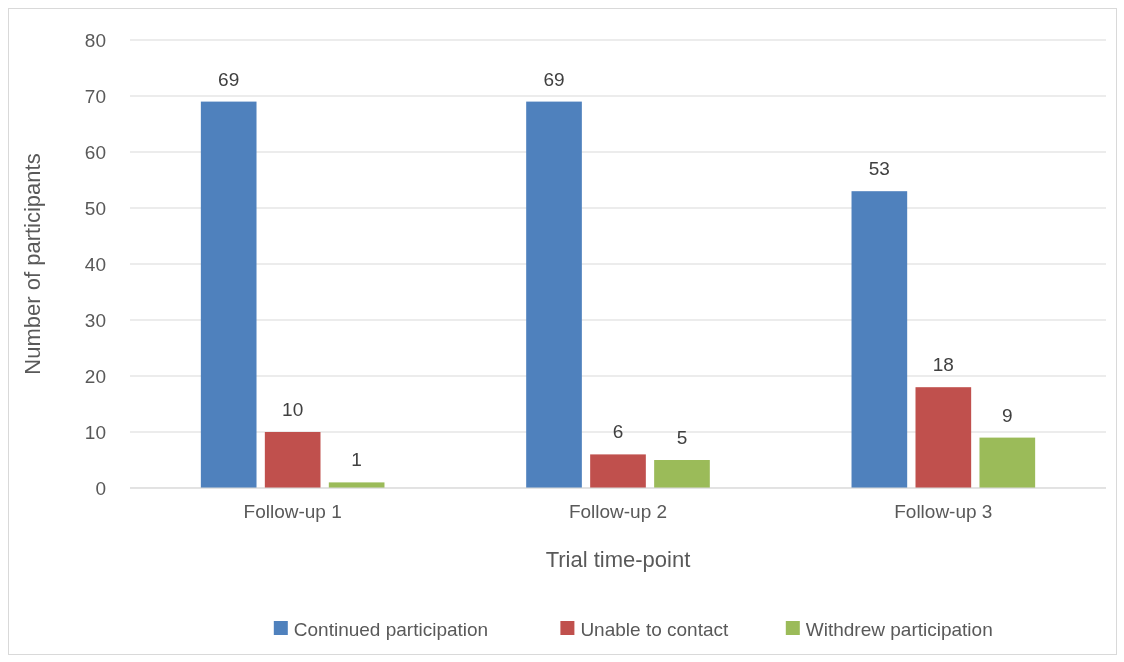 Image resolution: width=1124 pixels, height=662 pixels. What do you see at coordinates (95, 152) in the screenshot?
I see `y-tick-label: 60` at bounding box center [95, 152].